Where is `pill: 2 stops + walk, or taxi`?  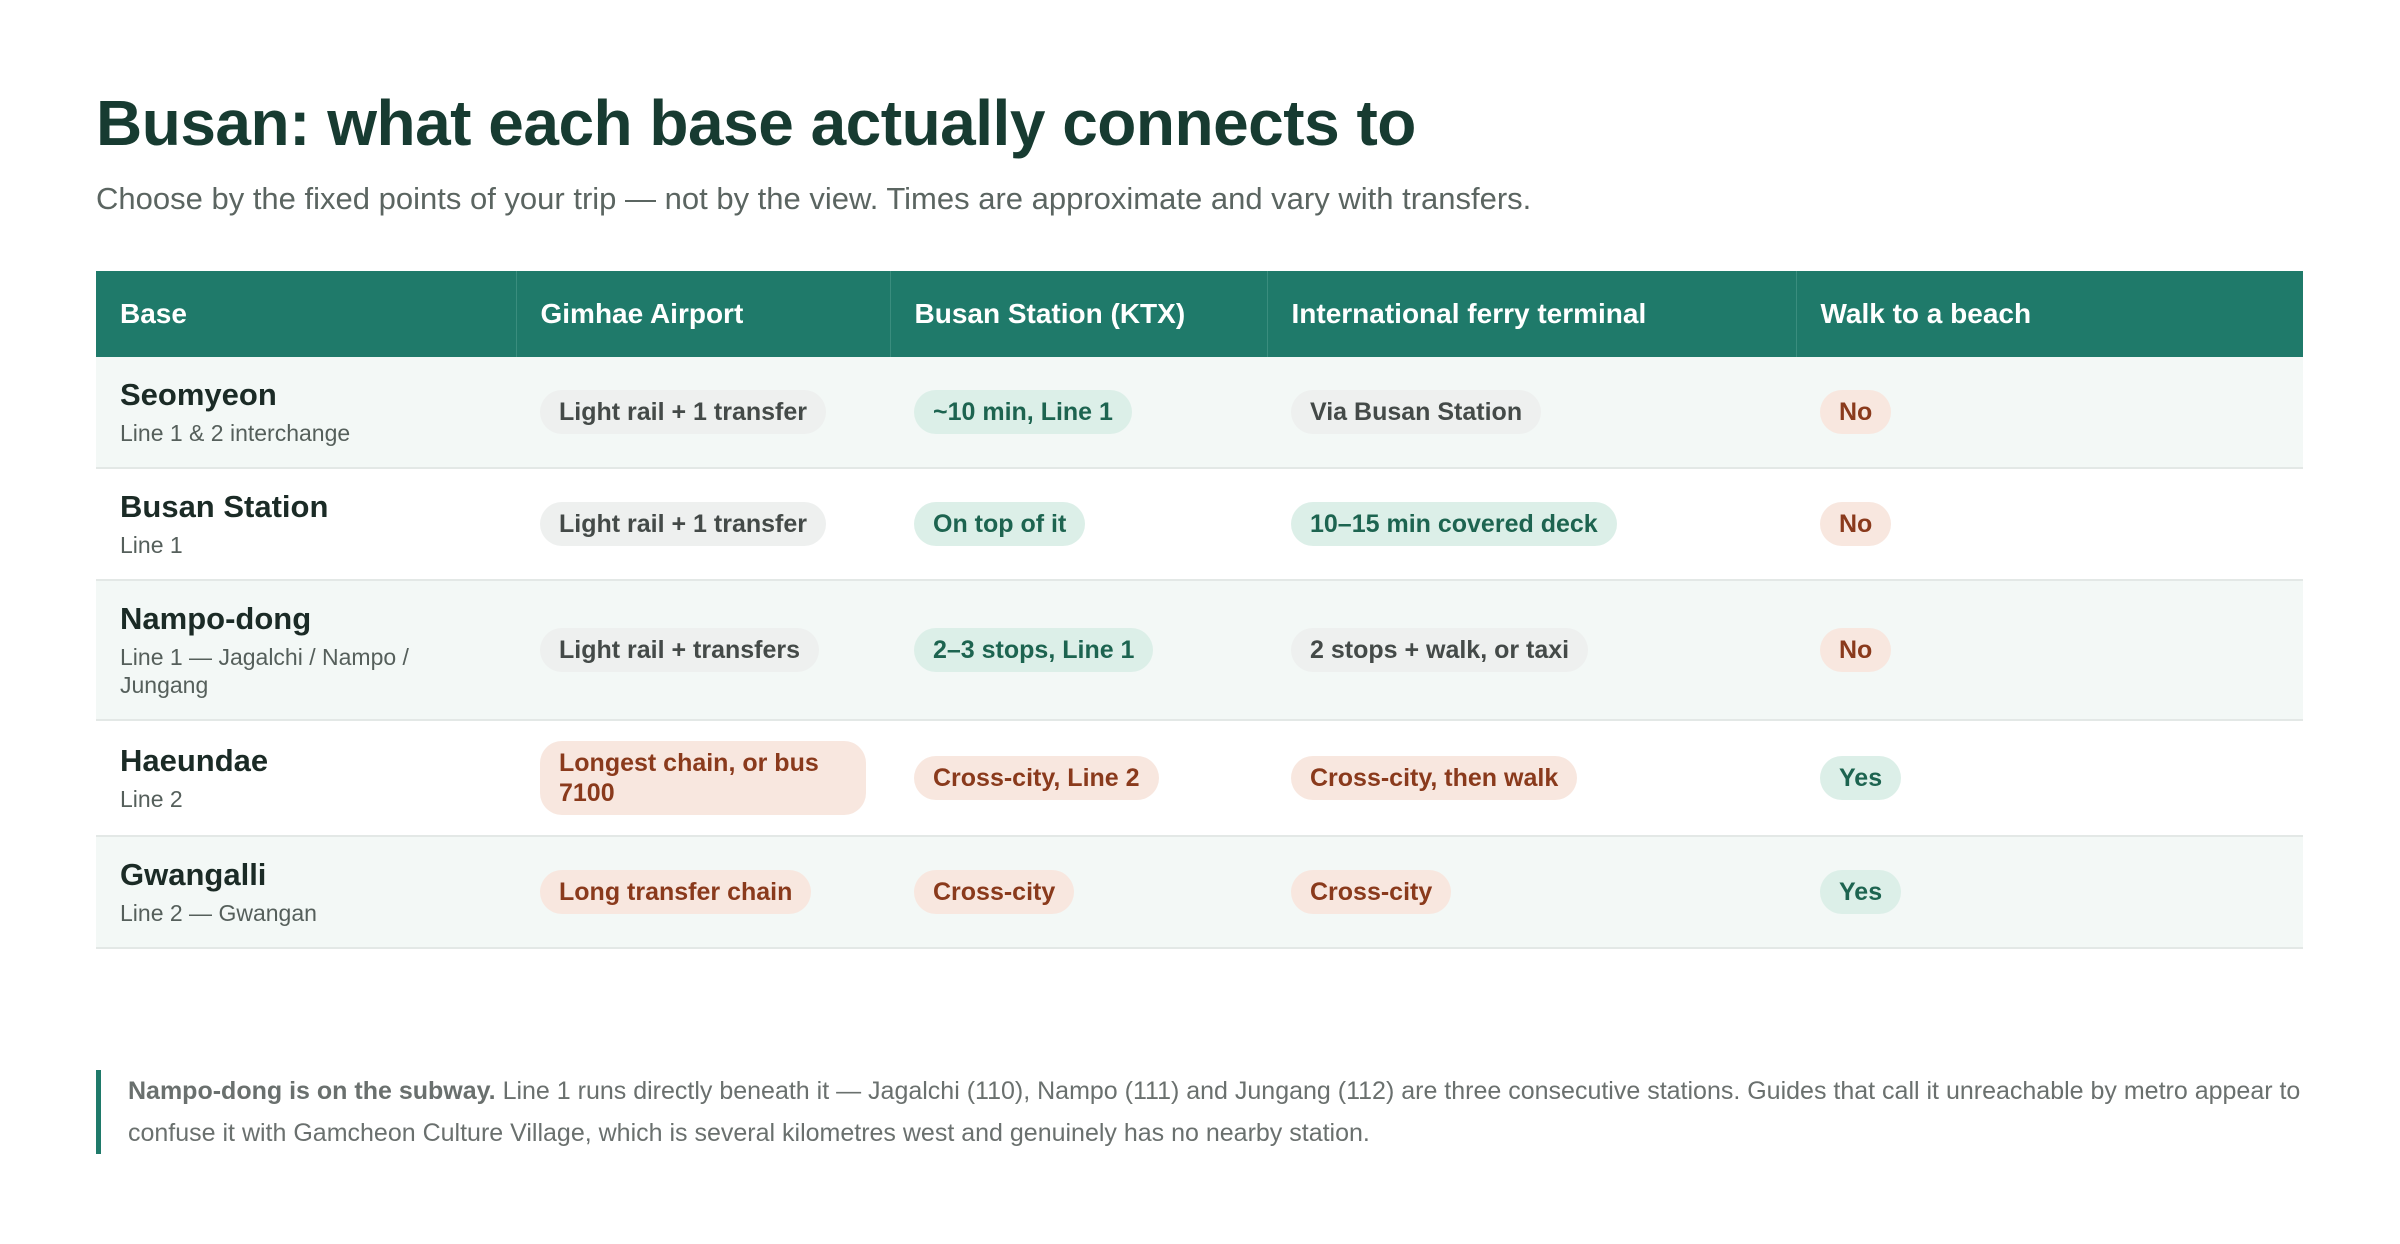
pill: 2 stops + walk, or taxi is located at coordinates (1440, 650).